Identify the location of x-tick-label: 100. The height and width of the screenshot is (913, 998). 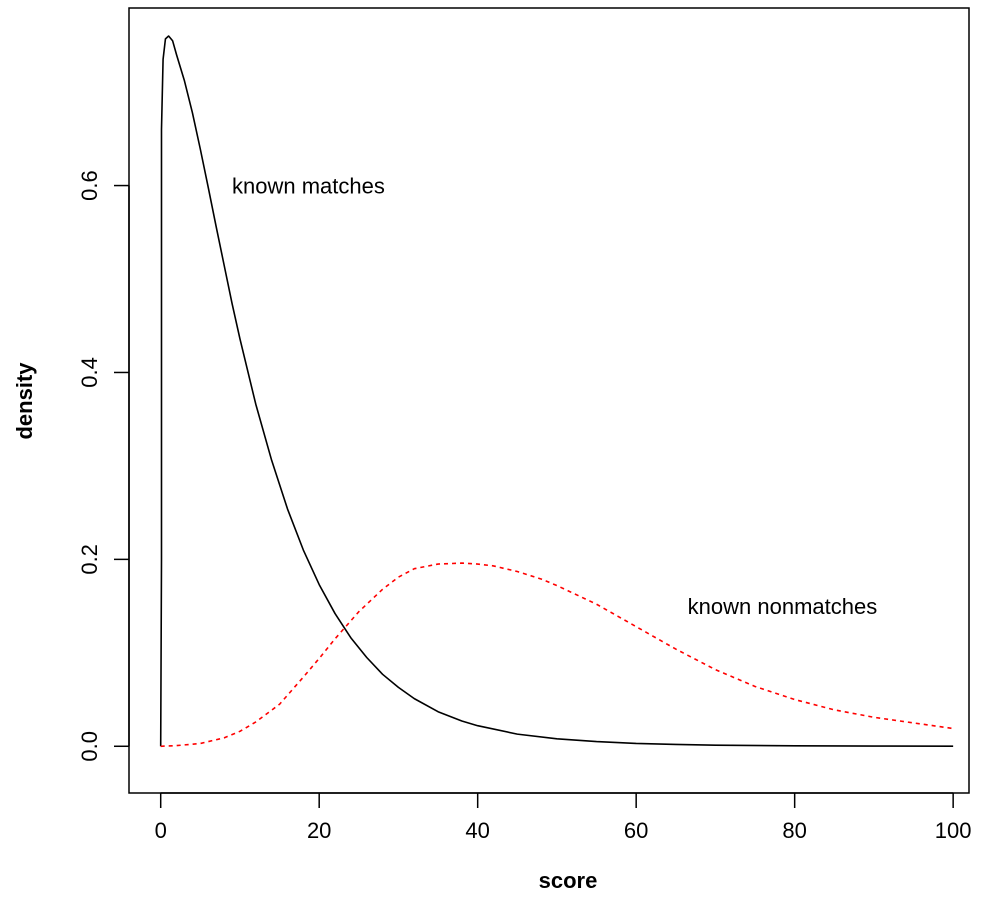
(953, 830).